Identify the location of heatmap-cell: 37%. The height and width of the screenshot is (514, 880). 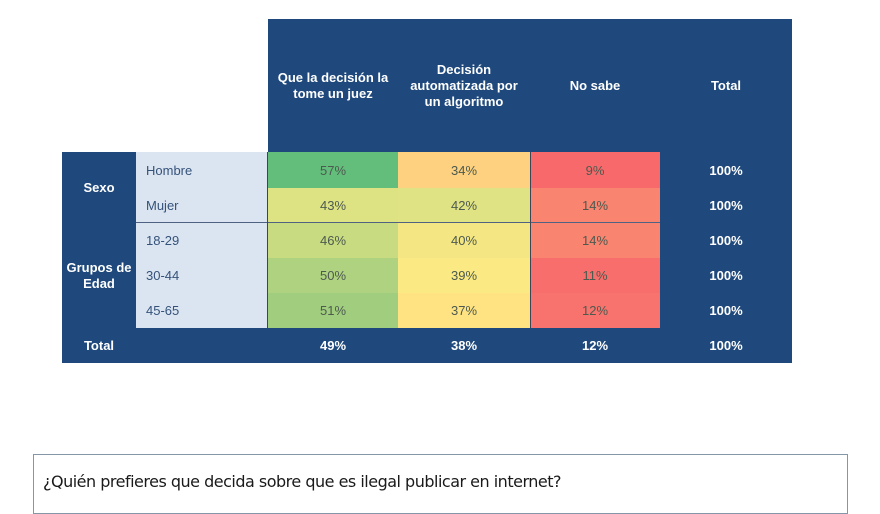
(464, 310).